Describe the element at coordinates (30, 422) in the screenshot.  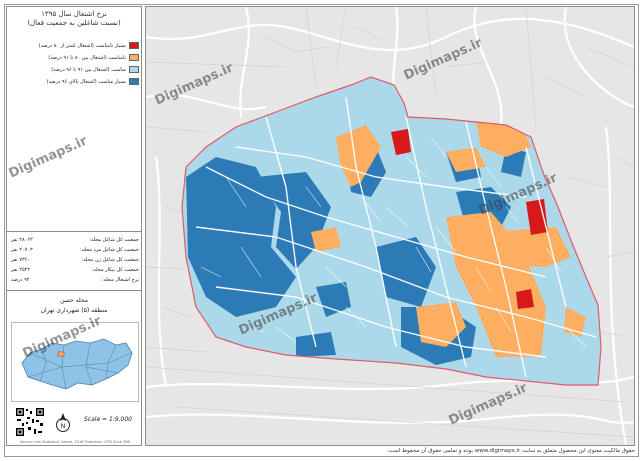
I see `qr-code-icon` at that location.